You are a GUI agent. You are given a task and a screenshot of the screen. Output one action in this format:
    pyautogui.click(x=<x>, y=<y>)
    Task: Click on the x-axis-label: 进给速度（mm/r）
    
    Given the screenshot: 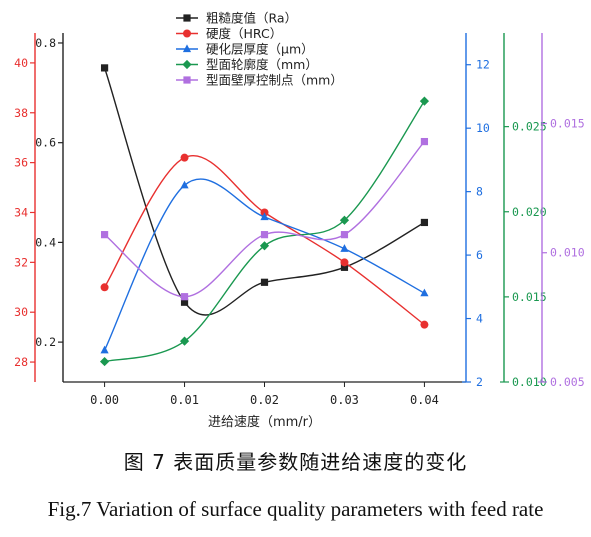 What is the action you would take?
    pyautogui.click(x=264, y=422)
    